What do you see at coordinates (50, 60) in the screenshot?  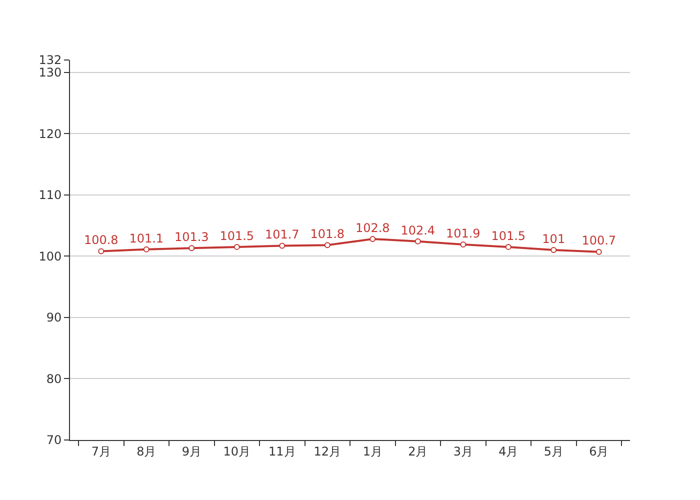 I see `y-tick-label: 132` at bounding box center [50, 60].